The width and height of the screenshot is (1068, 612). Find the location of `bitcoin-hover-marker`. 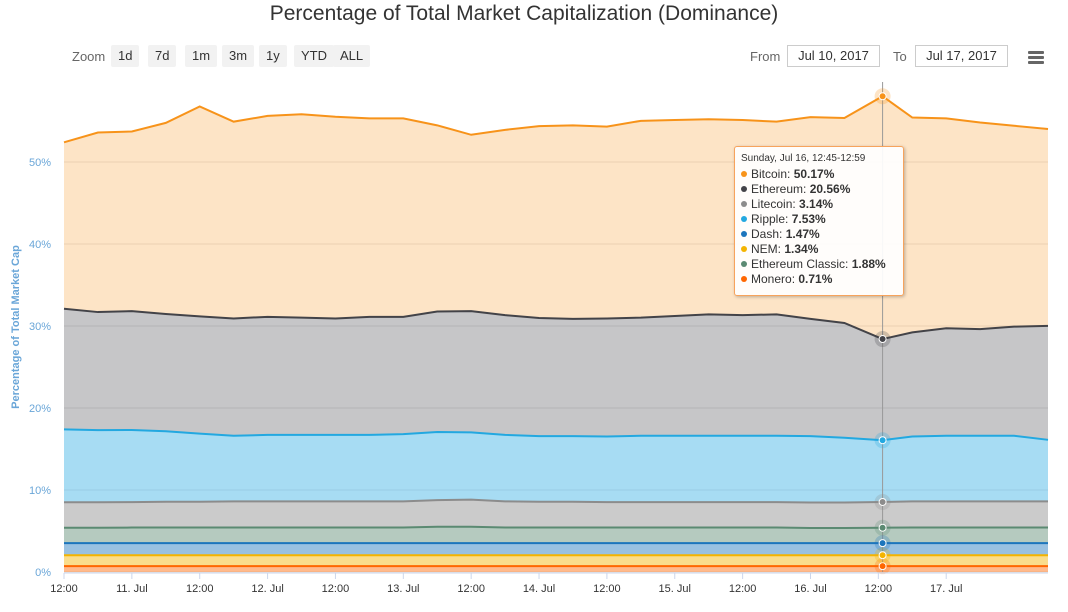

bitcoin-hover-marker is located at coordinates (882, 96).